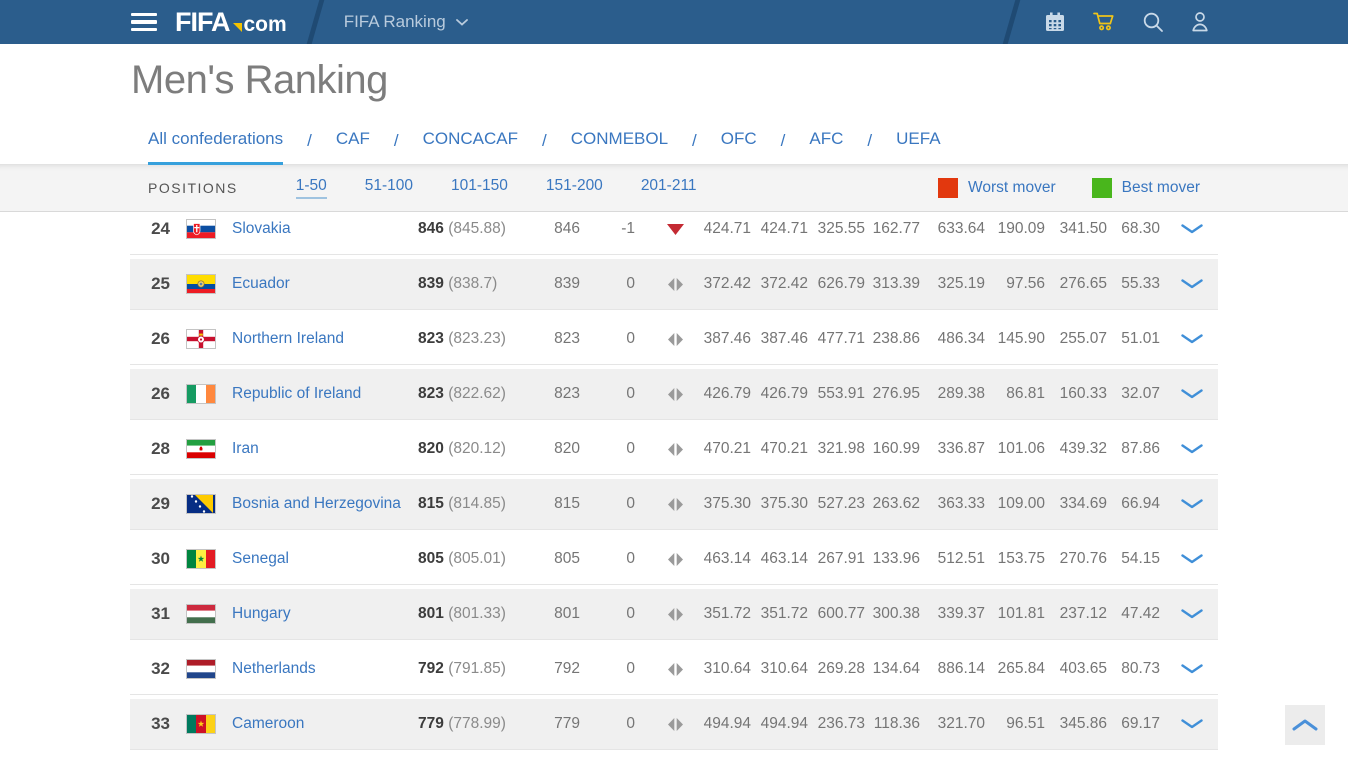 Image resolution: width=1348 pixels, height=768 pixels. What do you see at coordinates (245, 448) in the screenshot?
I see `country-name-link: Iran` at bounding box center [245, 448].